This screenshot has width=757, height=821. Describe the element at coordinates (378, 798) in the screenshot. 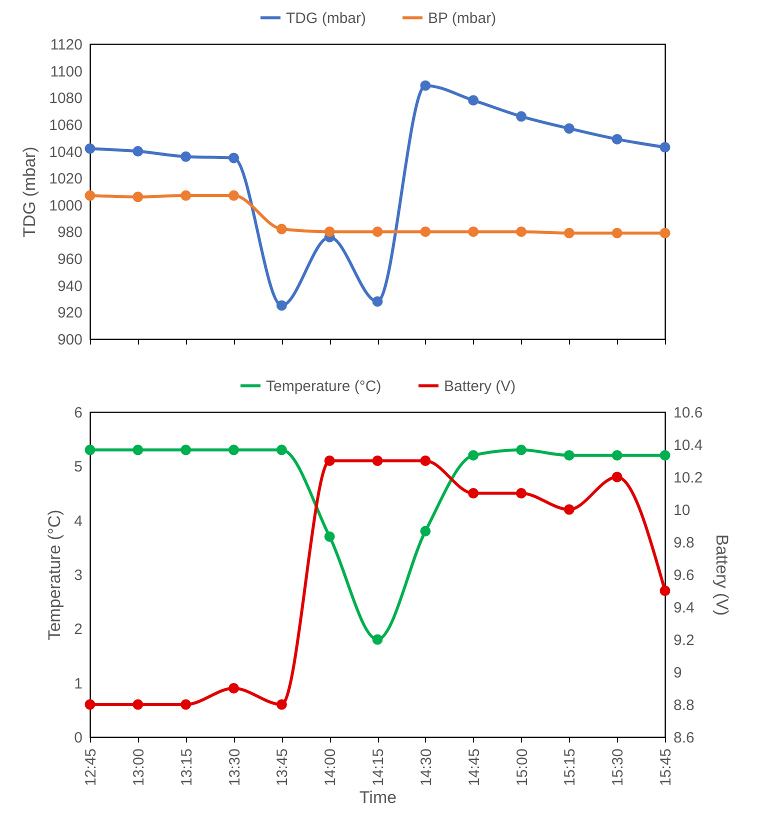

I see `x-axis-title: Time` at that location.